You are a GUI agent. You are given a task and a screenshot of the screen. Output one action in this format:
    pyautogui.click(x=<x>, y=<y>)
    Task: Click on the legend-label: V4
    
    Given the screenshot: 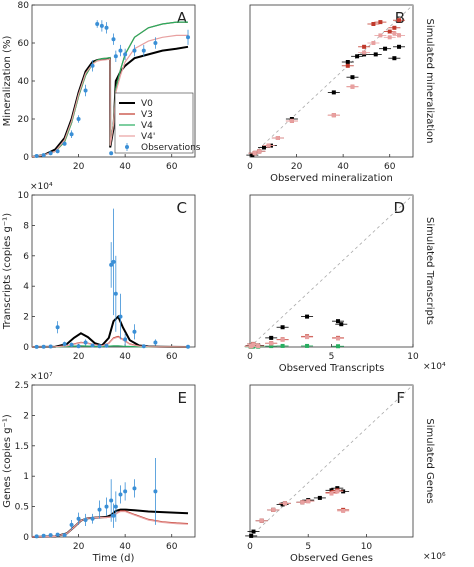 What is the action you would take?
    pyautogui.click(x=147, y=126)
    